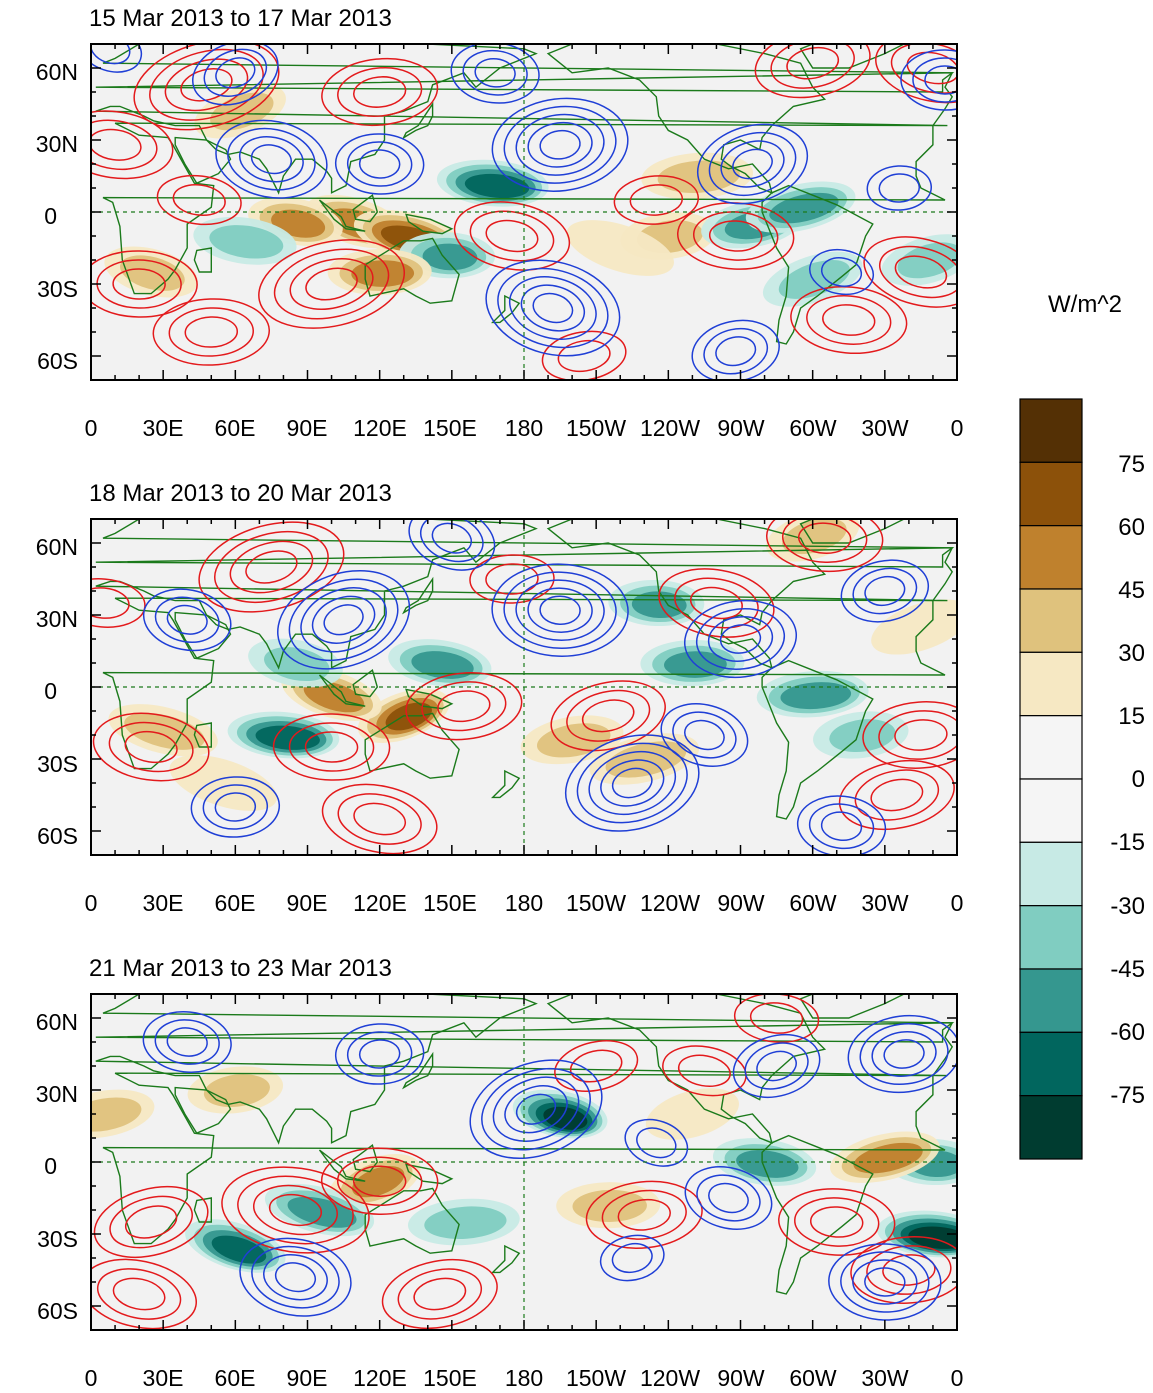 The image size is (1153, 1393). I want to click on landmass-madagascar, so click(202, 735).